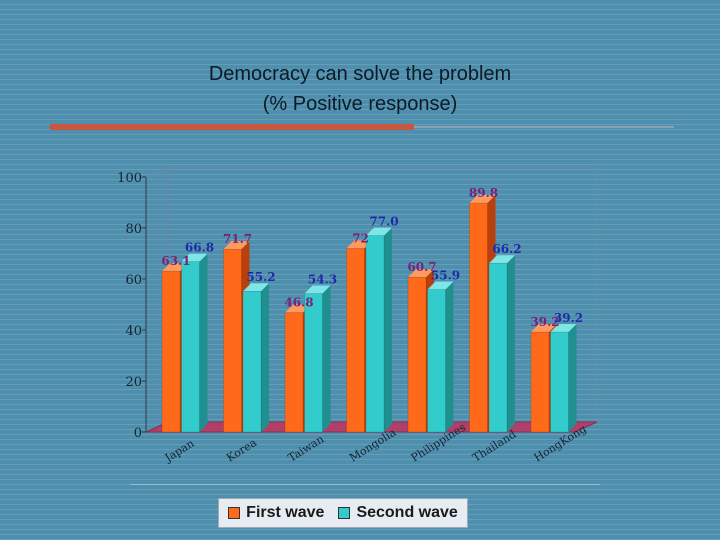  Describe the element at coordinates (133, 331) in the screenshot. I see `y-tick-label: 40` at that location.